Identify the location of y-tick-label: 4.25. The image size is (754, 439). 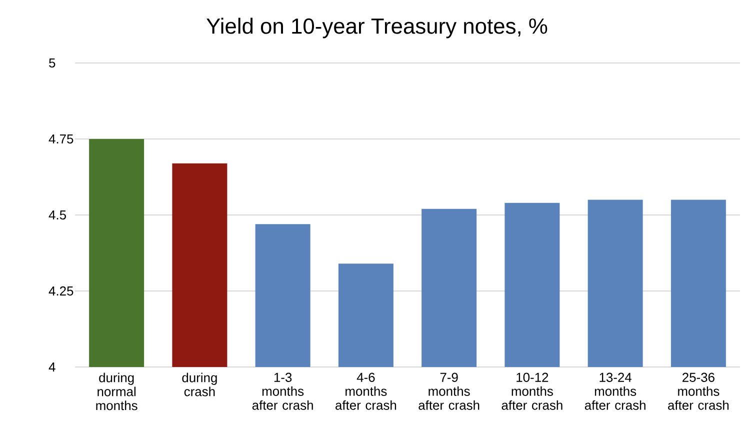
(61, 291).